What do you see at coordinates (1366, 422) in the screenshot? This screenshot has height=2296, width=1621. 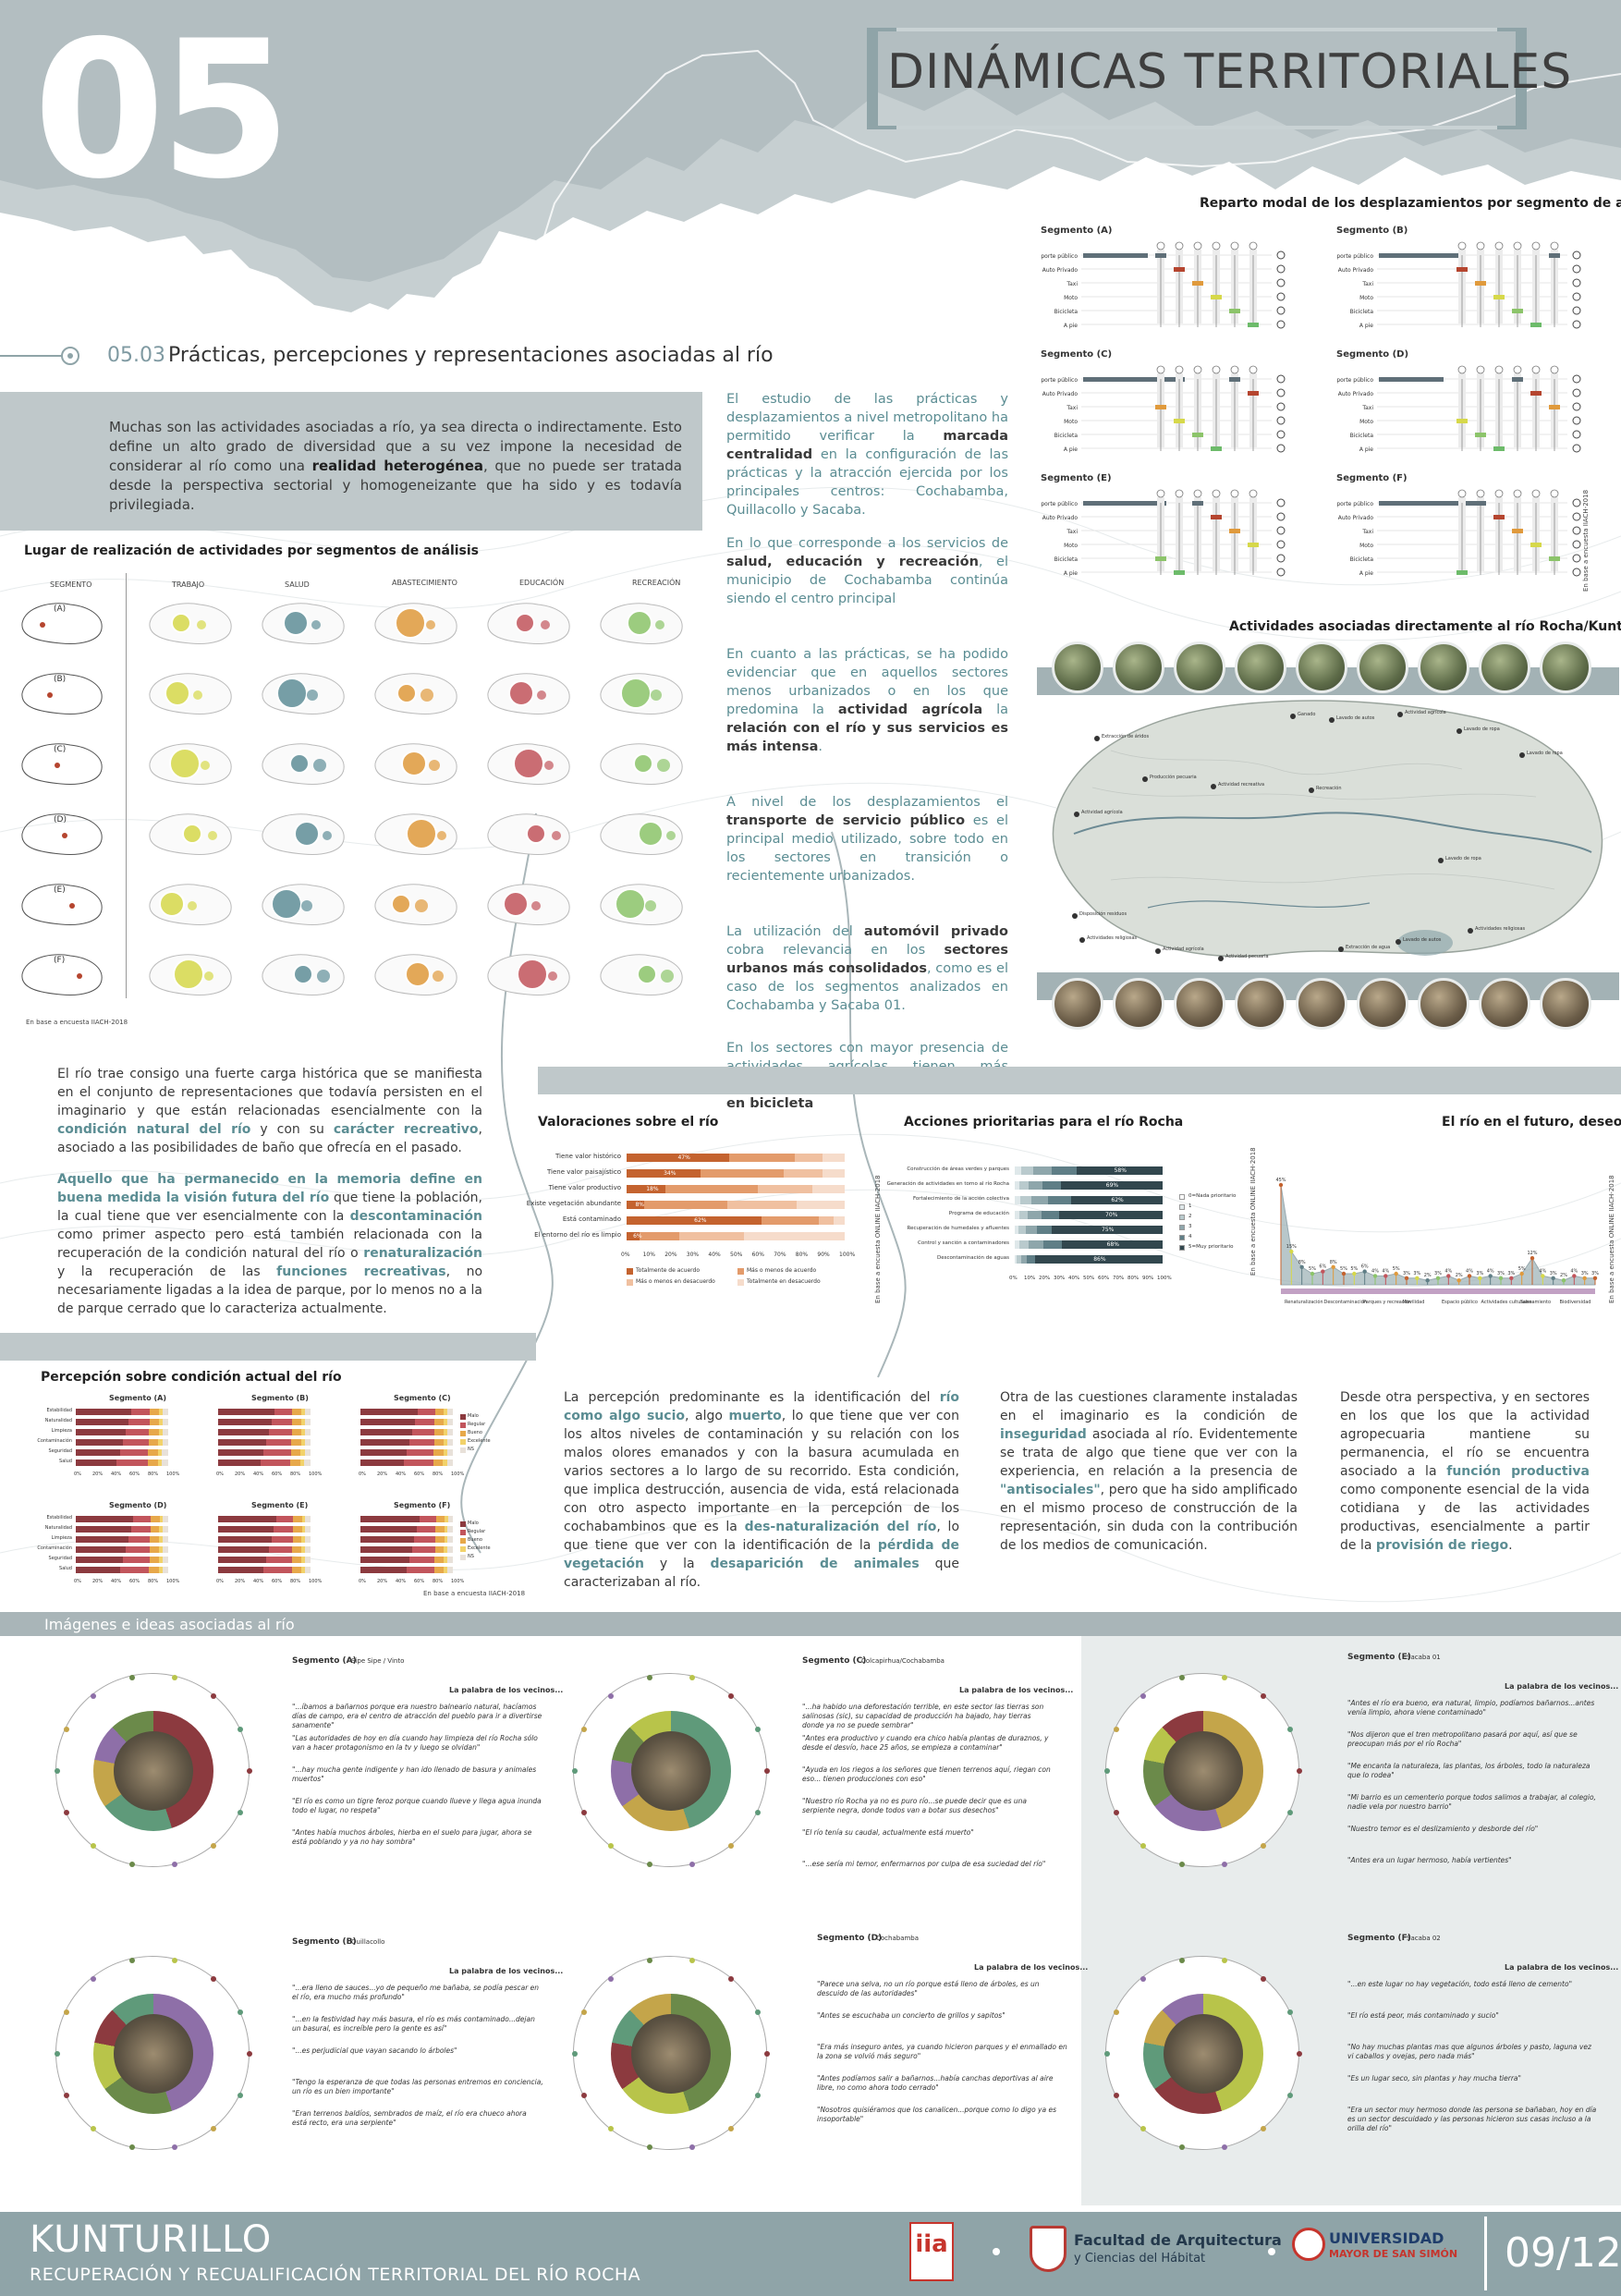 I see `modal-mode-label: Moto` at bounding box center [1366, 422].